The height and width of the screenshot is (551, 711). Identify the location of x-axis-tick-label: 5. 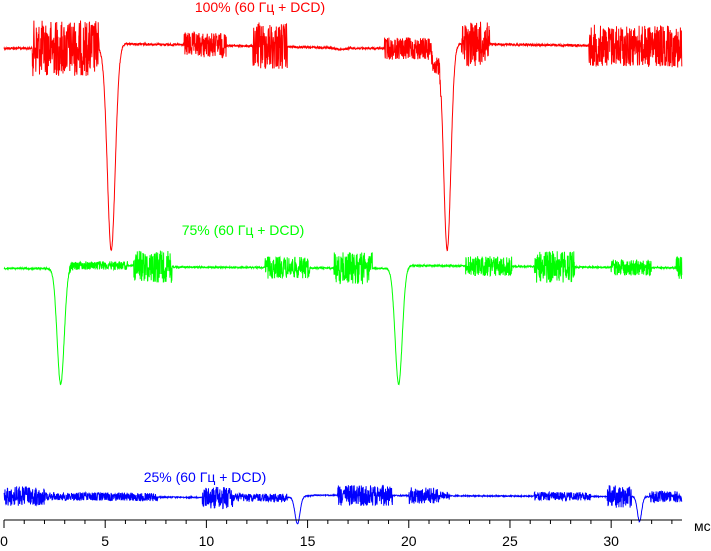
(105, 541).